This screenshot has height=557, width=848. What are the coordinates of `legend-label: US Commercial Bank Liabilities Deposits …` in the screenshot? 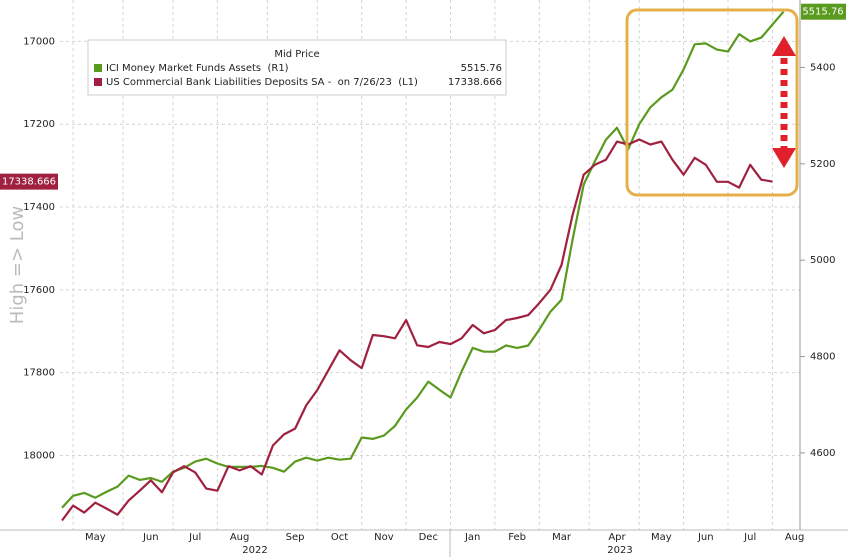 It's located at (262, 82).